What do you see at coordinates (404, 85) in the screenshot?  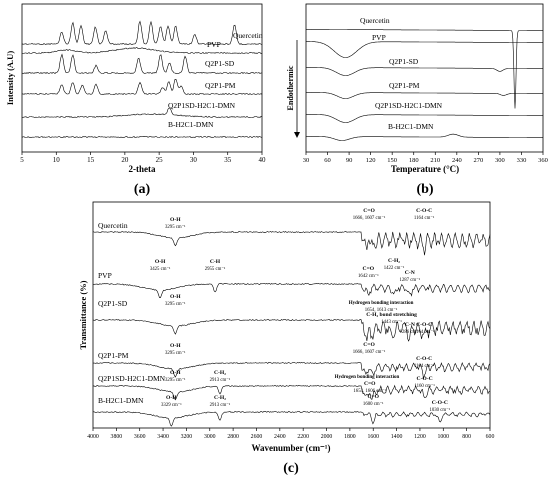 I see `panel-b-trace-label: Q2P1-PM` at bounding box center [404, 85].